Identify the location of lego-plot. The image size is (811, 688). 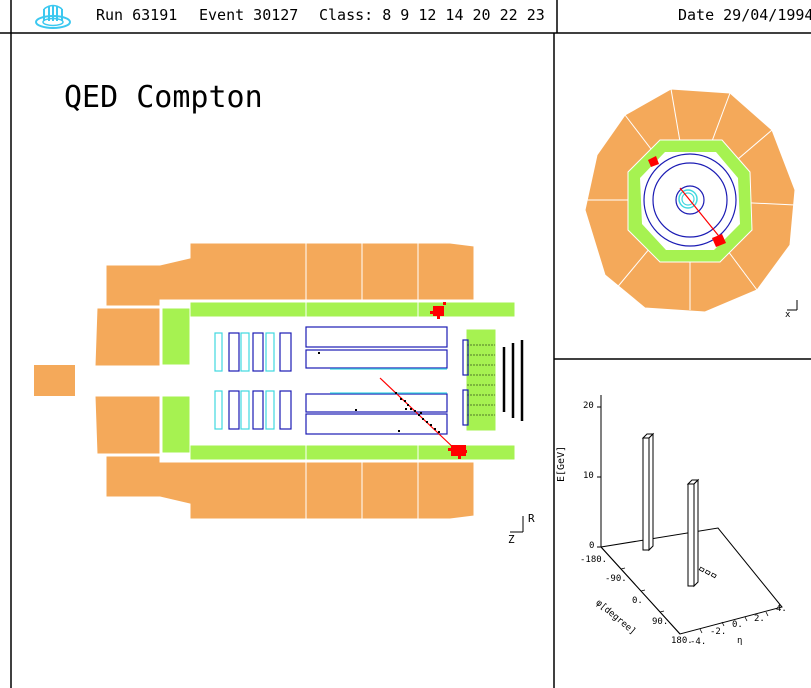
(690, 515).